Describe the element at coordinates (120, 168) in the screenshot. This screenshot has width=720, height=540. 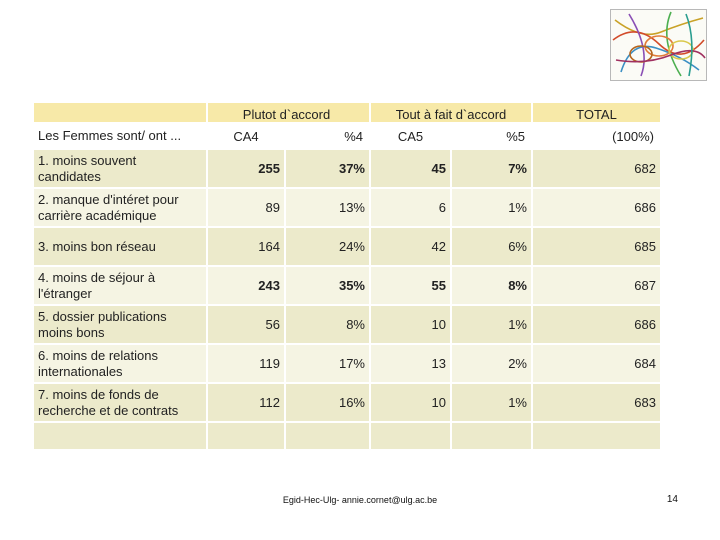
I see `row-label: 1. moins souvent candidates` at that location.